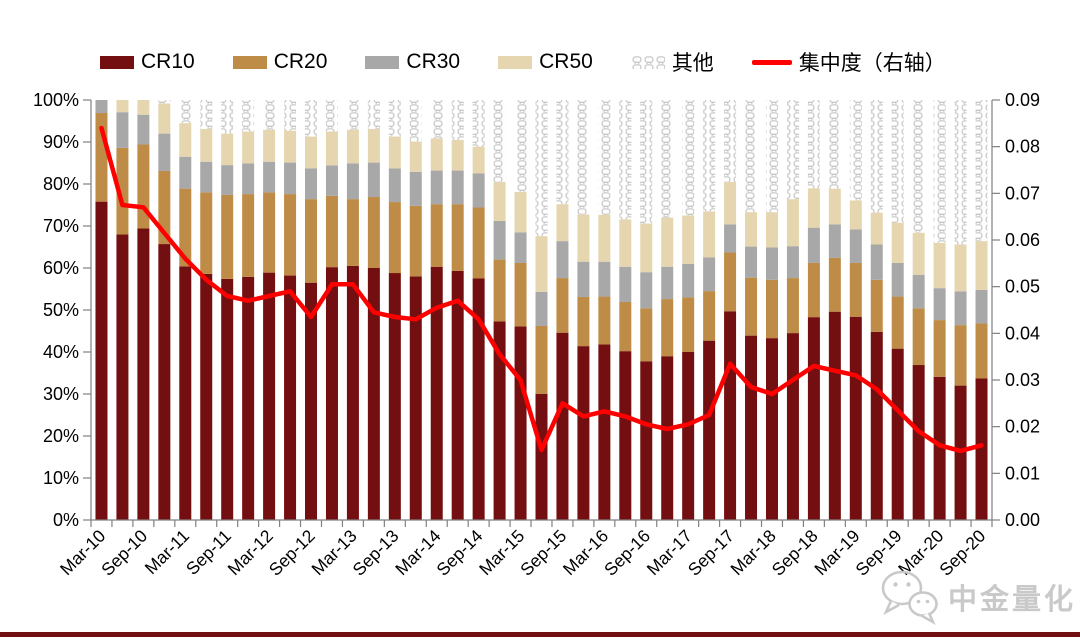  What do you see at coordinates (66, 520) in the screenshot?
I see `left-axis-label: 0%` at bounding box center [66, 520].